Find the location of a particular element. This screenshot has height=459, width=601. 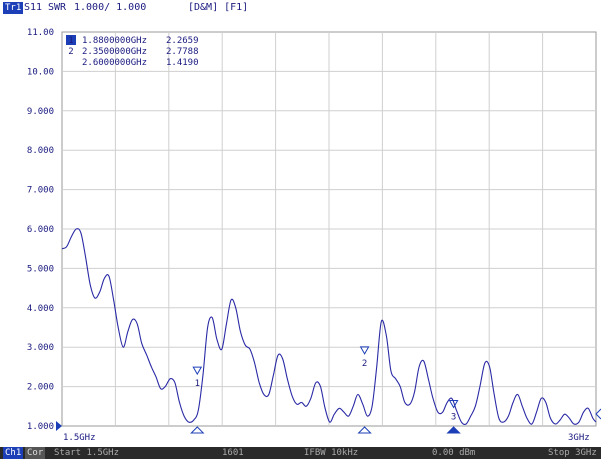

stop-frequency: Stop 3GHz is located at coordinates (572, 453).